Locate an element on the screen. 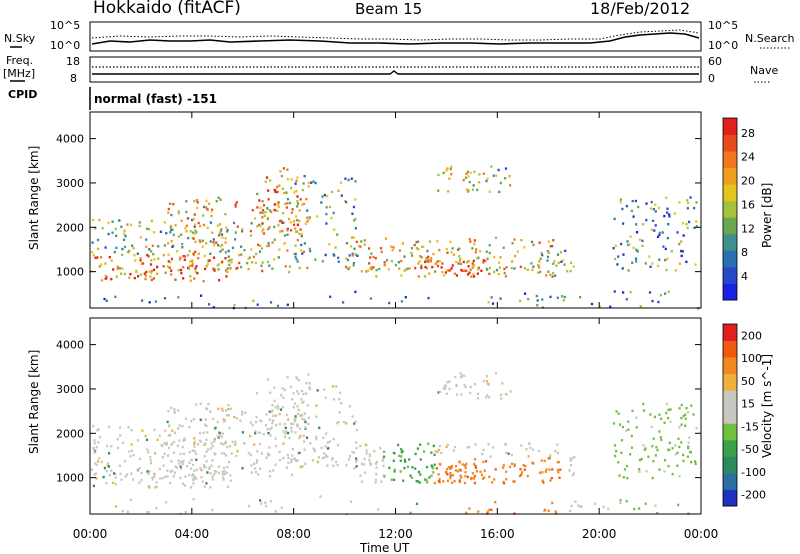 Image resolution: width=800 pixels, height=554 pixels. power-y-label: Slant Range [km] is located at coordinates (34, 198).